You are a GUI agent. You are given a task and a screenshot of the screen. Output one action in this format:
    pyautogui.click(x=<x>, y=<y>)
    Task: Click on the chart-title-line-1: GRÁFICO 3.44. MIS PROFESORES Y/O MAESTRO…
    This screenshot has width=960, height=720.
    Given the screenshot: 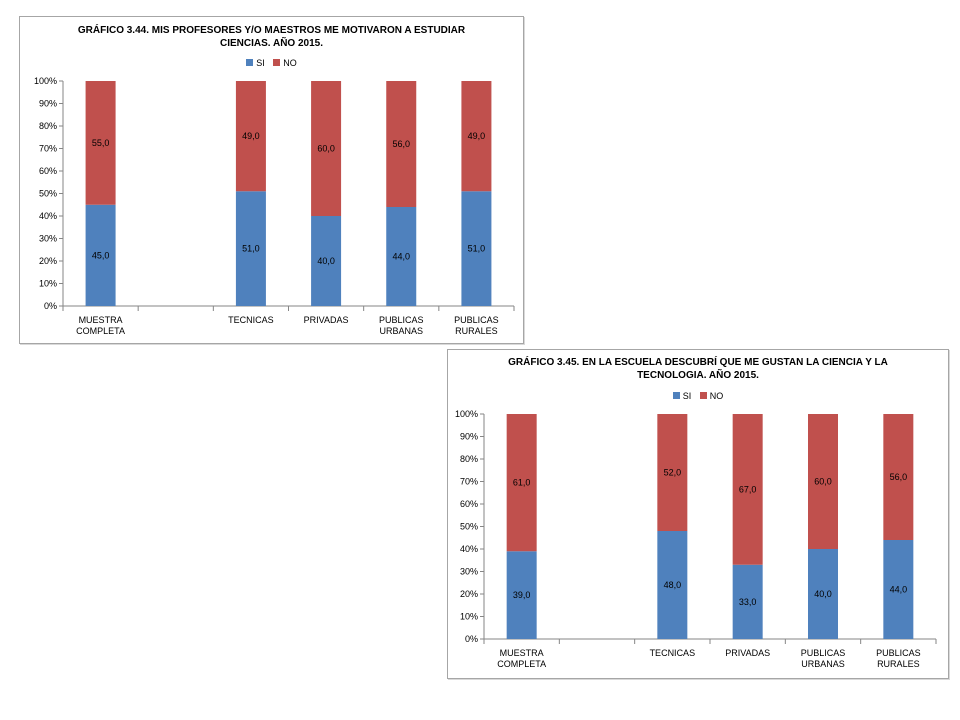 What is the action you would take?
    pyautogui.click(x=271, y=30)
    